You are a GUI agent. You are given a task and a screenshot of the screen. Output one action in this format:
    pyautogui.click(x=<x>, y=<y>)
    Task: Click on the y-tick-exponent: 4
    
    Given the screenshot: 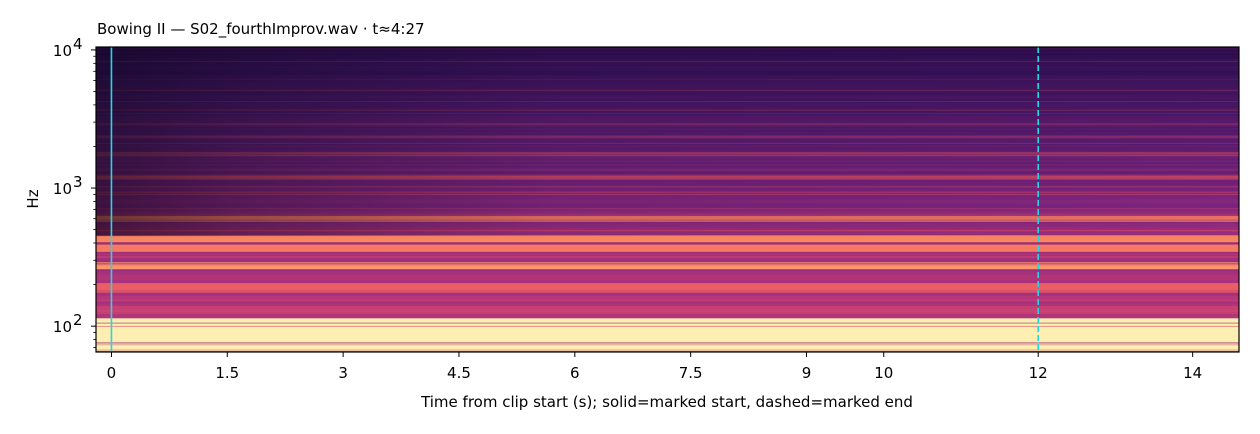 What is the action you would take?
    pyautogui.click(x=78, y=44)
    